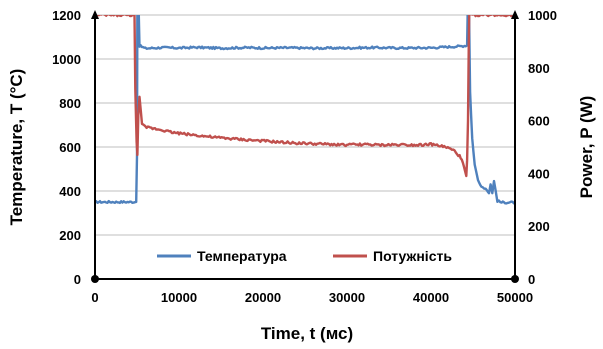 Image resolution: width=603 pixels, height=349 pixels. I want to click on y-left-tick-label: 1000, so click(66, 59).